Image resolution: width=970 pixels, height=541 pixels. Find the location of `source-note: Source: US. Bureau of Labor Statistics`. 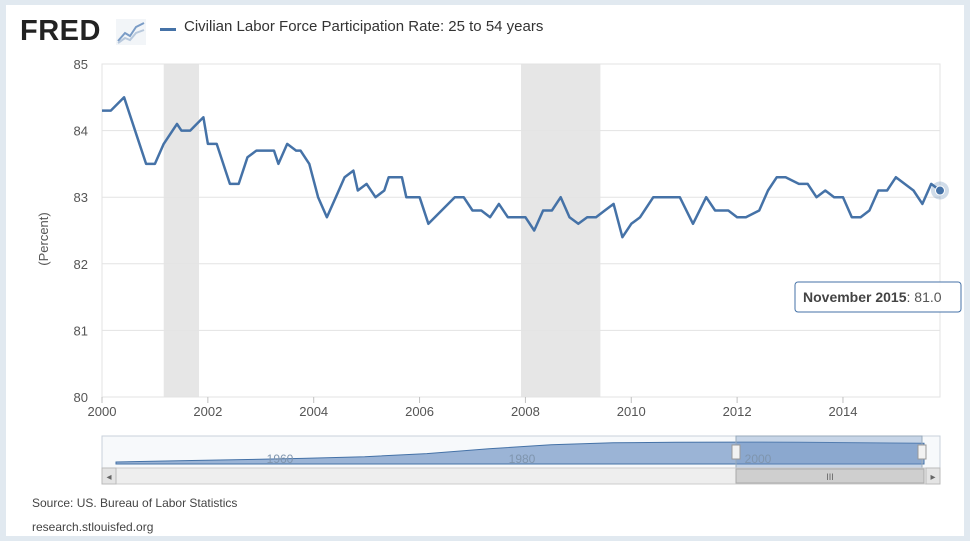

source-note: Source: US. Bureau of Labor Statistics is located at coordinates (135, 503).